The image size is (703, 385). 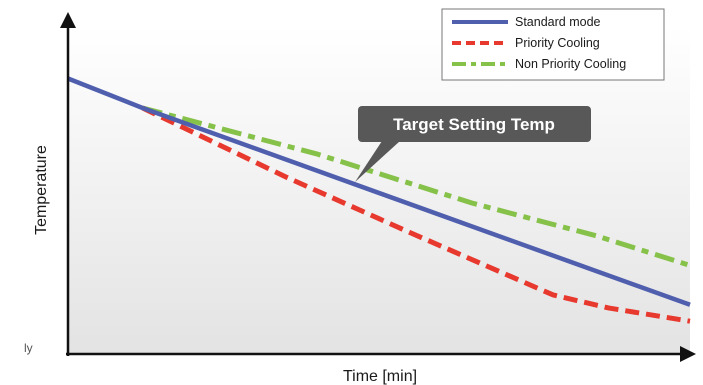 What do you see at coordinates (41, 190) in the screenshot?
I see `y-axis-title: Temperature` at bounding box center [41, 190].